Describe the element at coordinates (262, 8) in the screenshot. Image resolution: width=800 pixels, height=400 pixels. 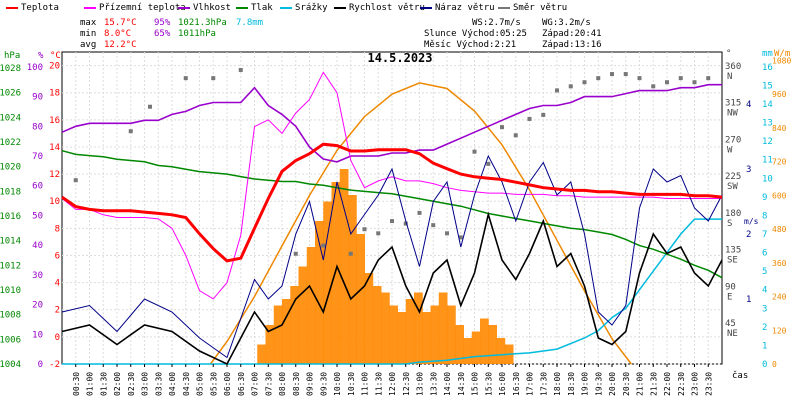
I see `legend-label: Tlak` at that location.